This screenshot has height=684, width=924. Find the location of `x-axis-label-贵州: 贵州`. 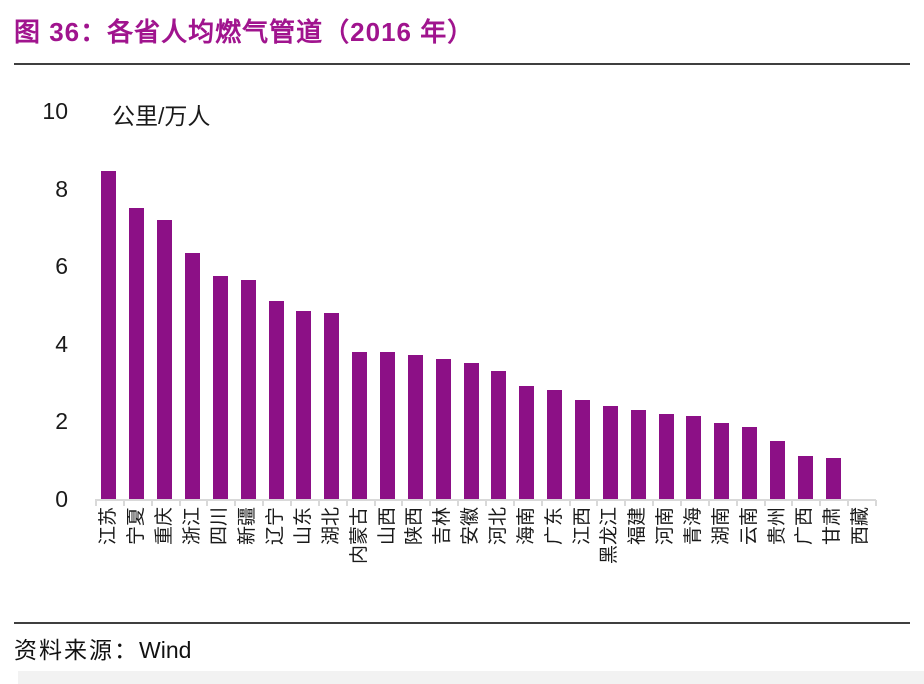

x-axis-label-贵州: 贵州 is located at coordinates (777, 526).